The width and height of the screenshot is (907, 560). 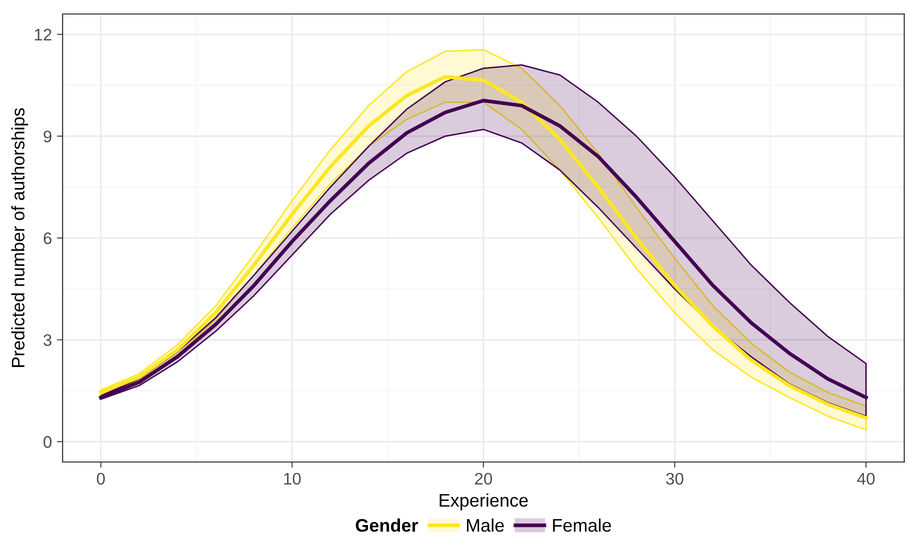 I want to click on x-axis-title: Experience, so click(x=484, y=502).